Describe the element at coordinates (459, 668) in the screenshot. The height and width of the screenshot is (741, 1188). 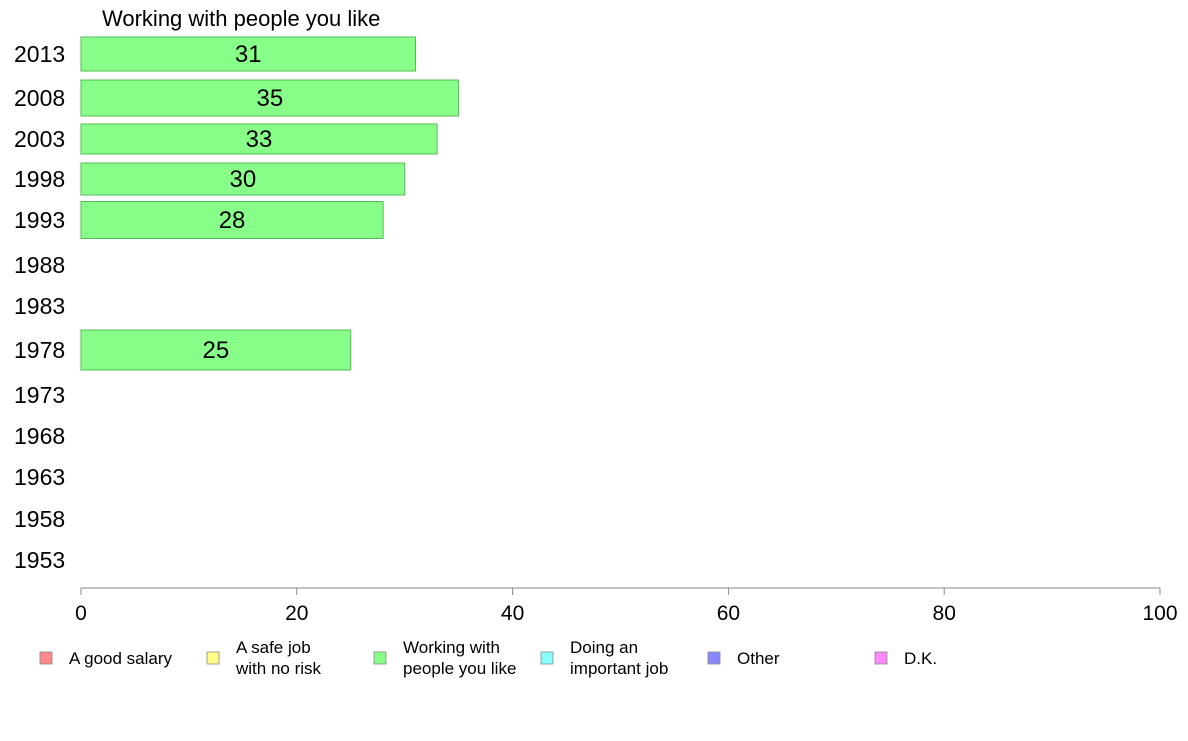
I see `legend-label: people you like` at that location.